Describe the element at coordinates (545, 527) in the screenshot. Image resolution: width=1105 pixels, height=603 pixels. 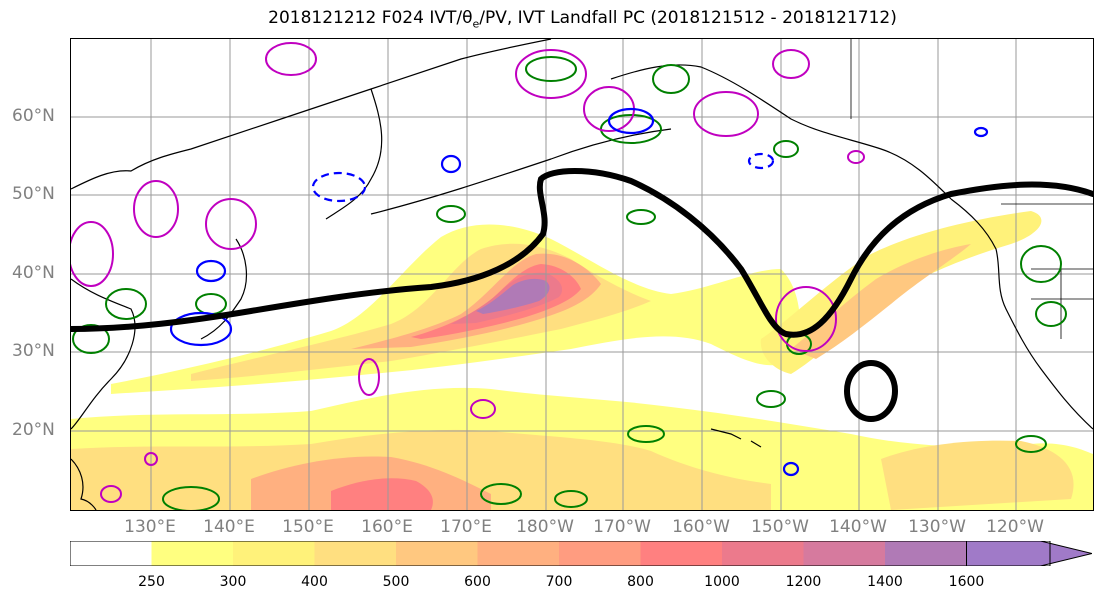
I see `lon-label-180w: 180°W` at that location.